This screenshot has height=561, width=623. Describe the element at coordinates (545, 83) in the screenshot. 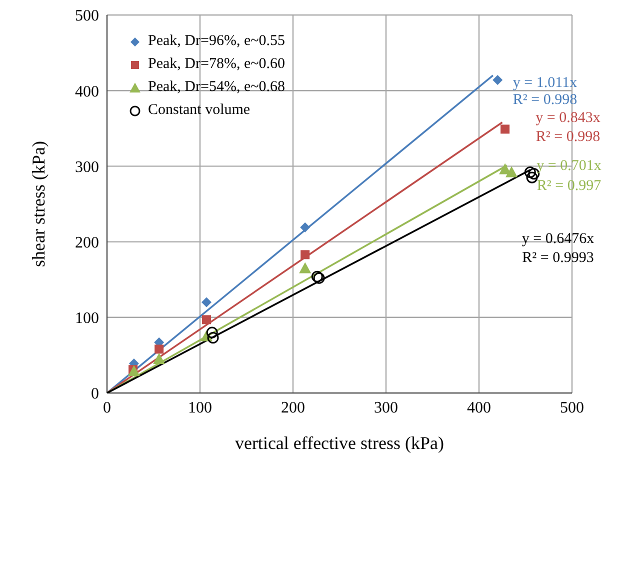

I see `annotation: y = 1.011x` at that location.